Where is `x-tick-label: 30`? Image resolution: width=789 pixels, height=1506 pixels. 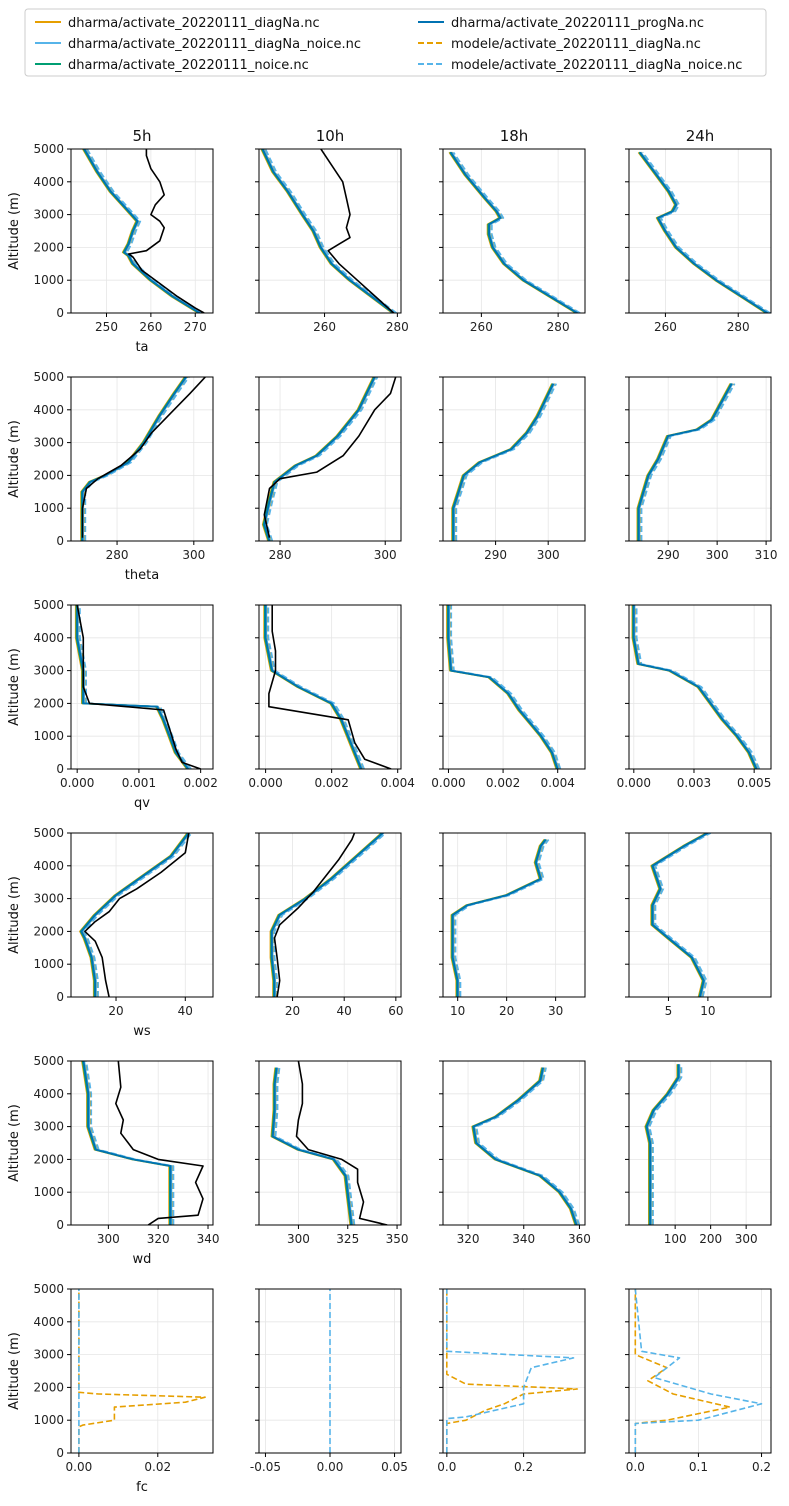
x-tick-label: 30 is located at coordinates (555, 1011).